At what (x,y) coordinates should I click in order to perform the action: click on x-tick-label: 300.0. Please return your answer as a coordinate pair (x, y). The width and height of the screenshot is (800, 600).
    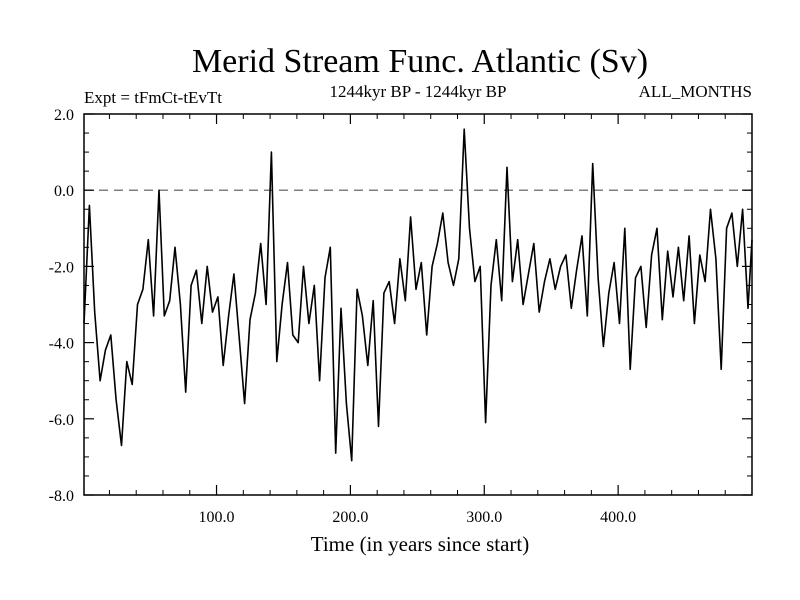
    Looking at the image, I should click on (484, 517).